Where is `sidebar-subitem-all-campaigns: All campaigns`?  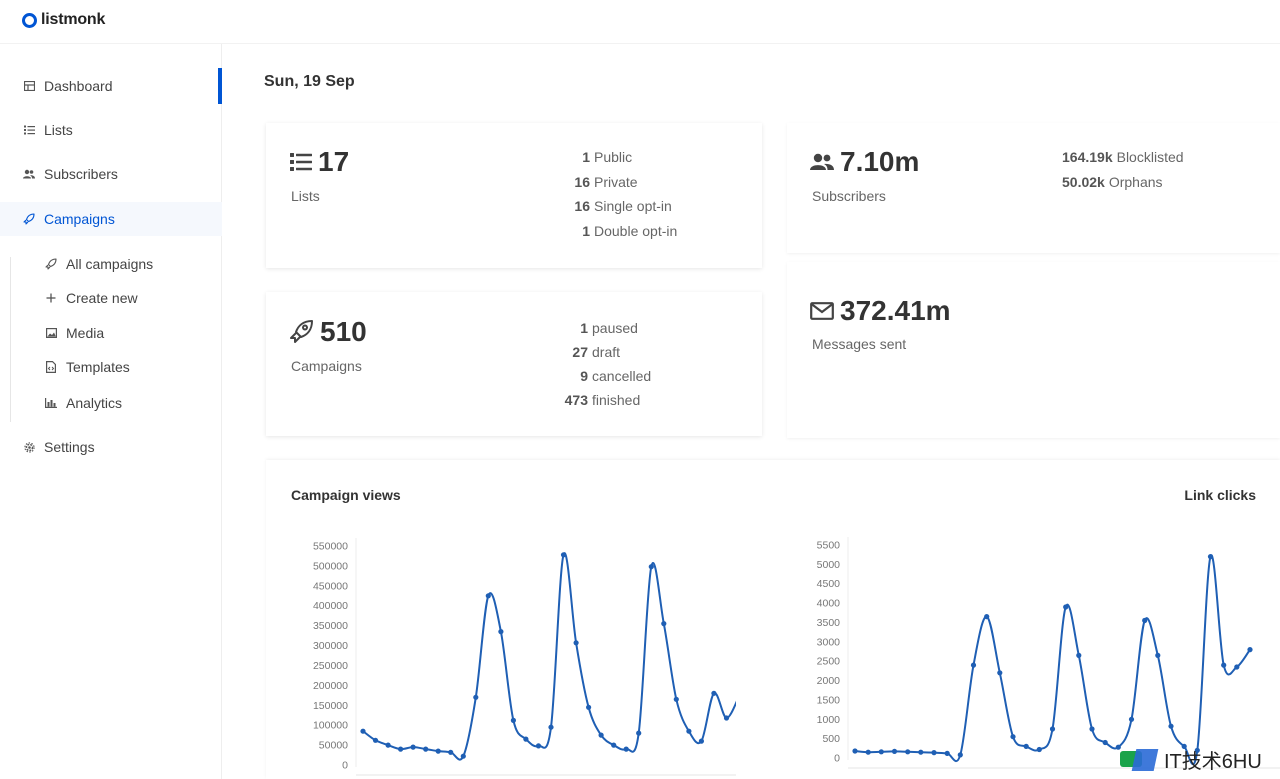
sidebar-subitem-all-campaigns: All campaigns is located at coordinates (111, 264).